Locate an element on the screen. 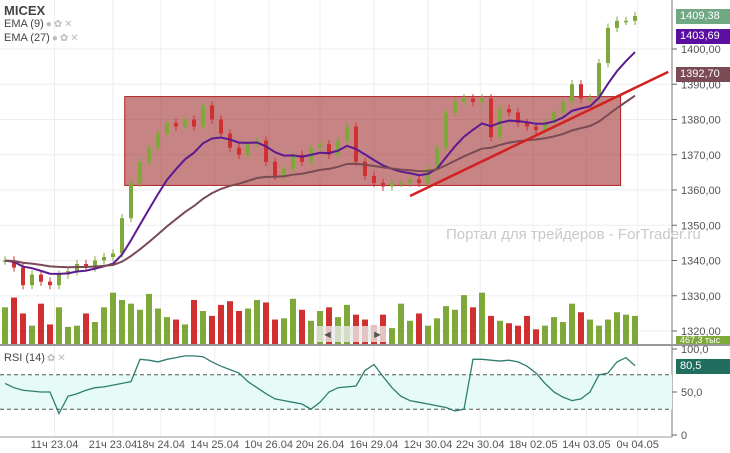 The height and width of the screenshot is (453, 730). price-tick-label: 1340,00 is located at coordinates (701, 262).